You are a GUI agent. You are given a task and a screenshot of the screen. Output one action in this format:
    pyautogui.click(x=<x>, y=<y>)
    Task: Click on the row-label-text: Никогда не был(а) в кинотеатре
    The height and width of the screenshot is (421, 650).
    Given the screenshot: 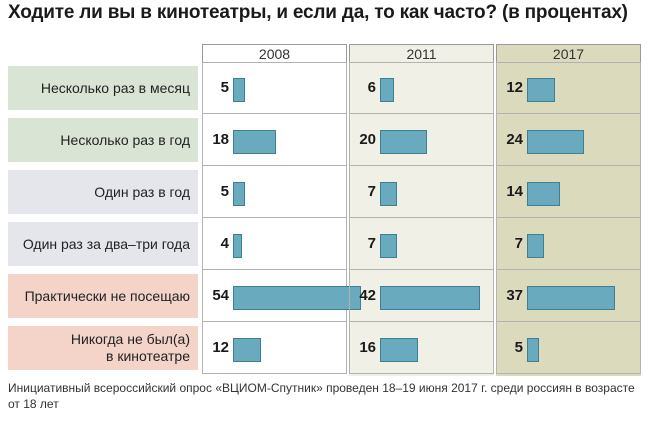 What is the action you would take?
    pyautogui.click(x=130, y=347)
    